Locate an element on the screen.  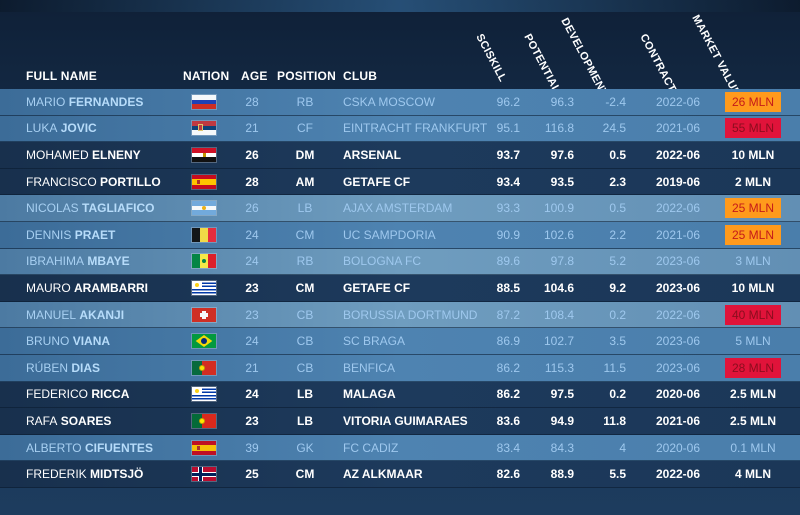
market-value-cell: 28 MLN is located at coordinates (753, 368).